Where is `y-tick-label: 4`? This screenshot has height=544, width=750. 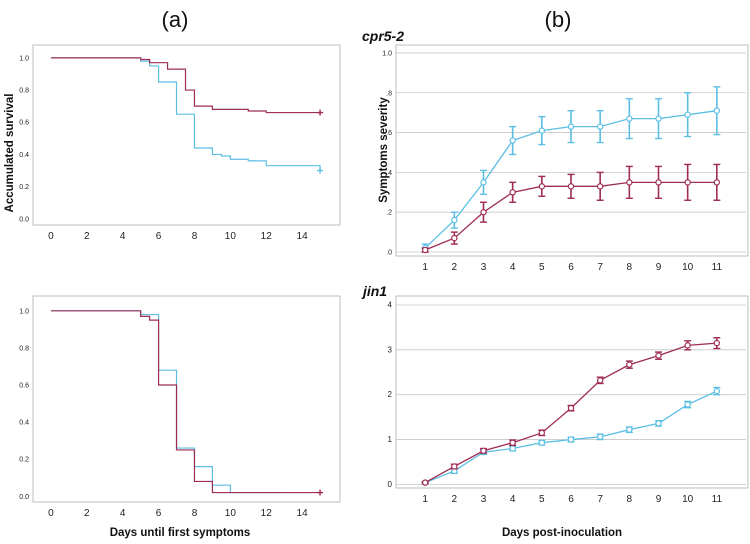 y-tick-label: 4 is located at coordinates (390, 304).